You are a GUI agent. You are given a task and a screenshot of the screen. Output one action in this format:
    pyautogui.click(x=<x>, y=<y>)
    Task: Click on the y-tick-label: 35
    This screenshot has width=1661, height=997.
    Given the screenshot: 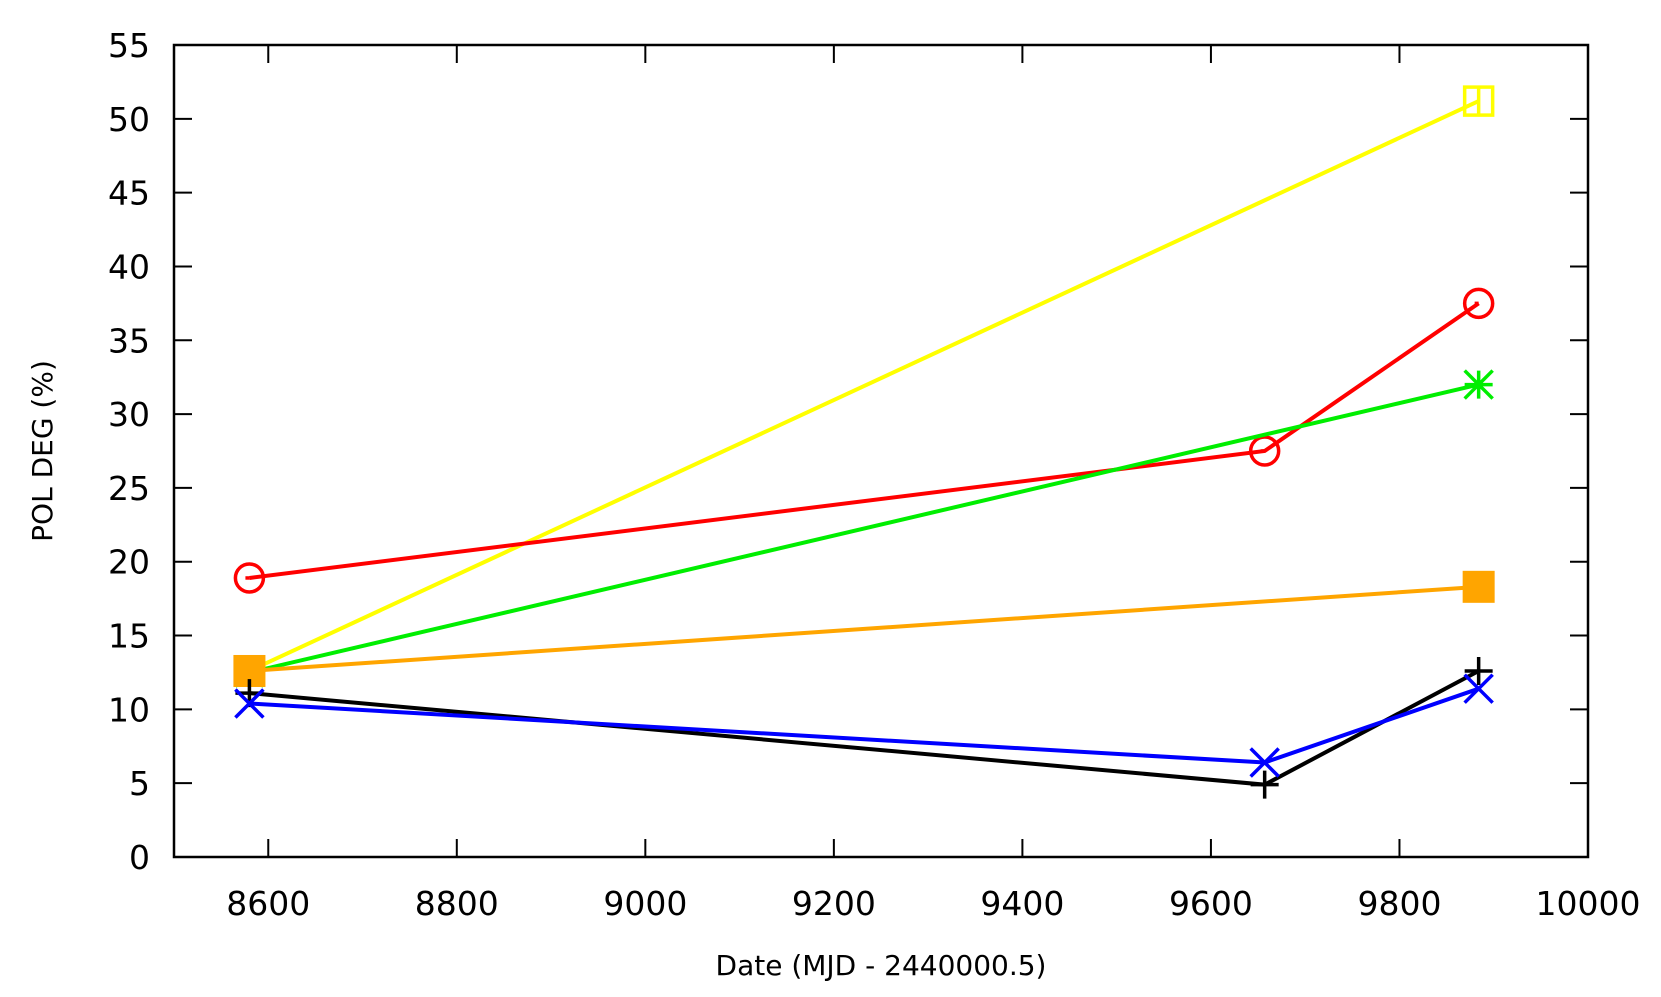 What is the action you would take?
    pyautogui.click(x=129, y=340)
    